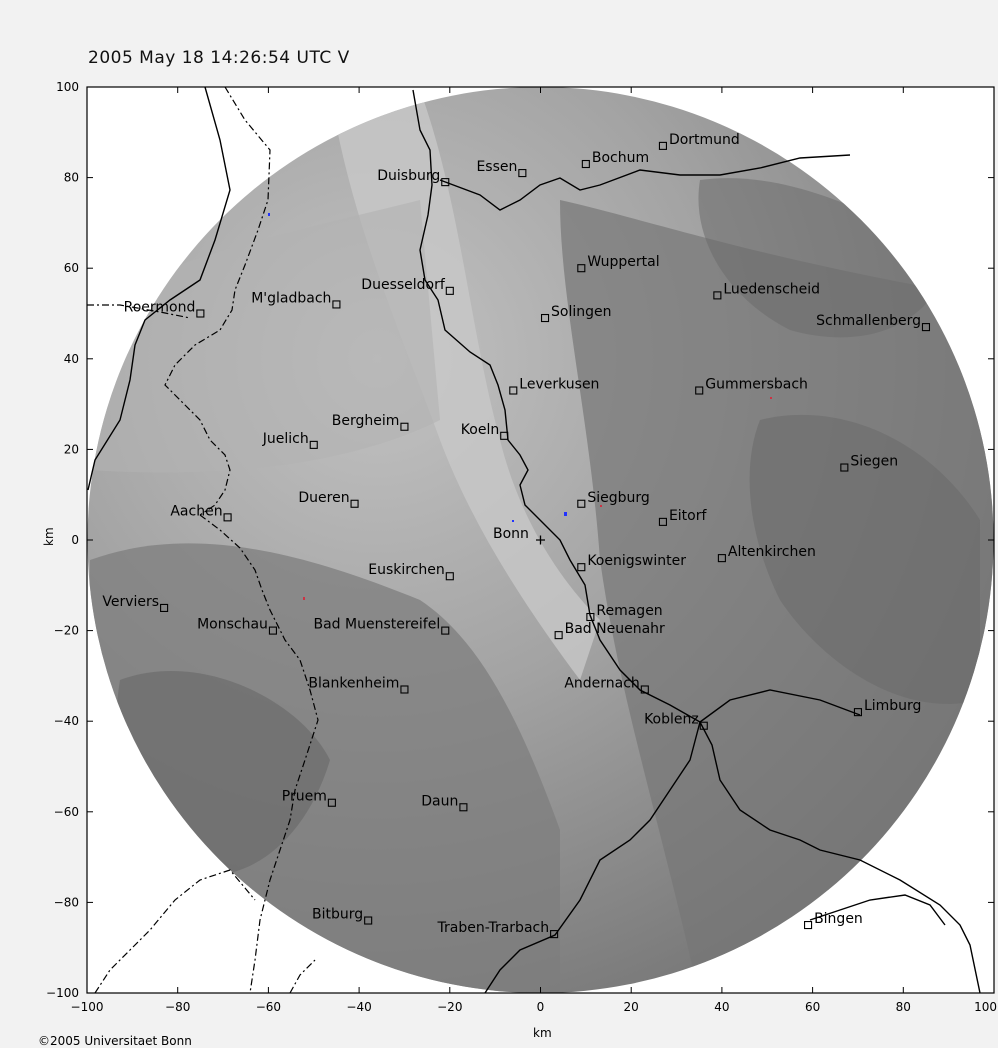  Describe the element at coordinates (71, 359) in the screenshot. I see `y-tick-label: 40` at that location.